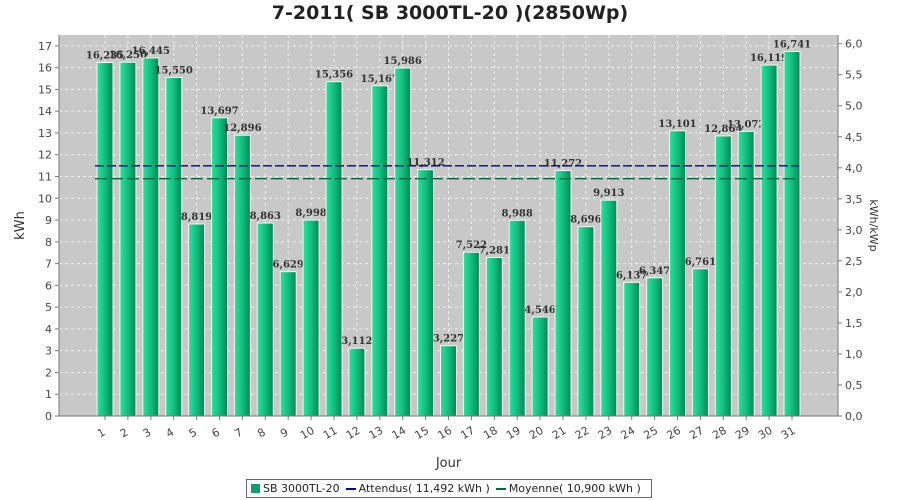 This screenshot has width=900, height=500. What do you see at coordinates (48, 307) in the screenshot?
I see `y-tick-label: 5` at bounding box center [48, 307].